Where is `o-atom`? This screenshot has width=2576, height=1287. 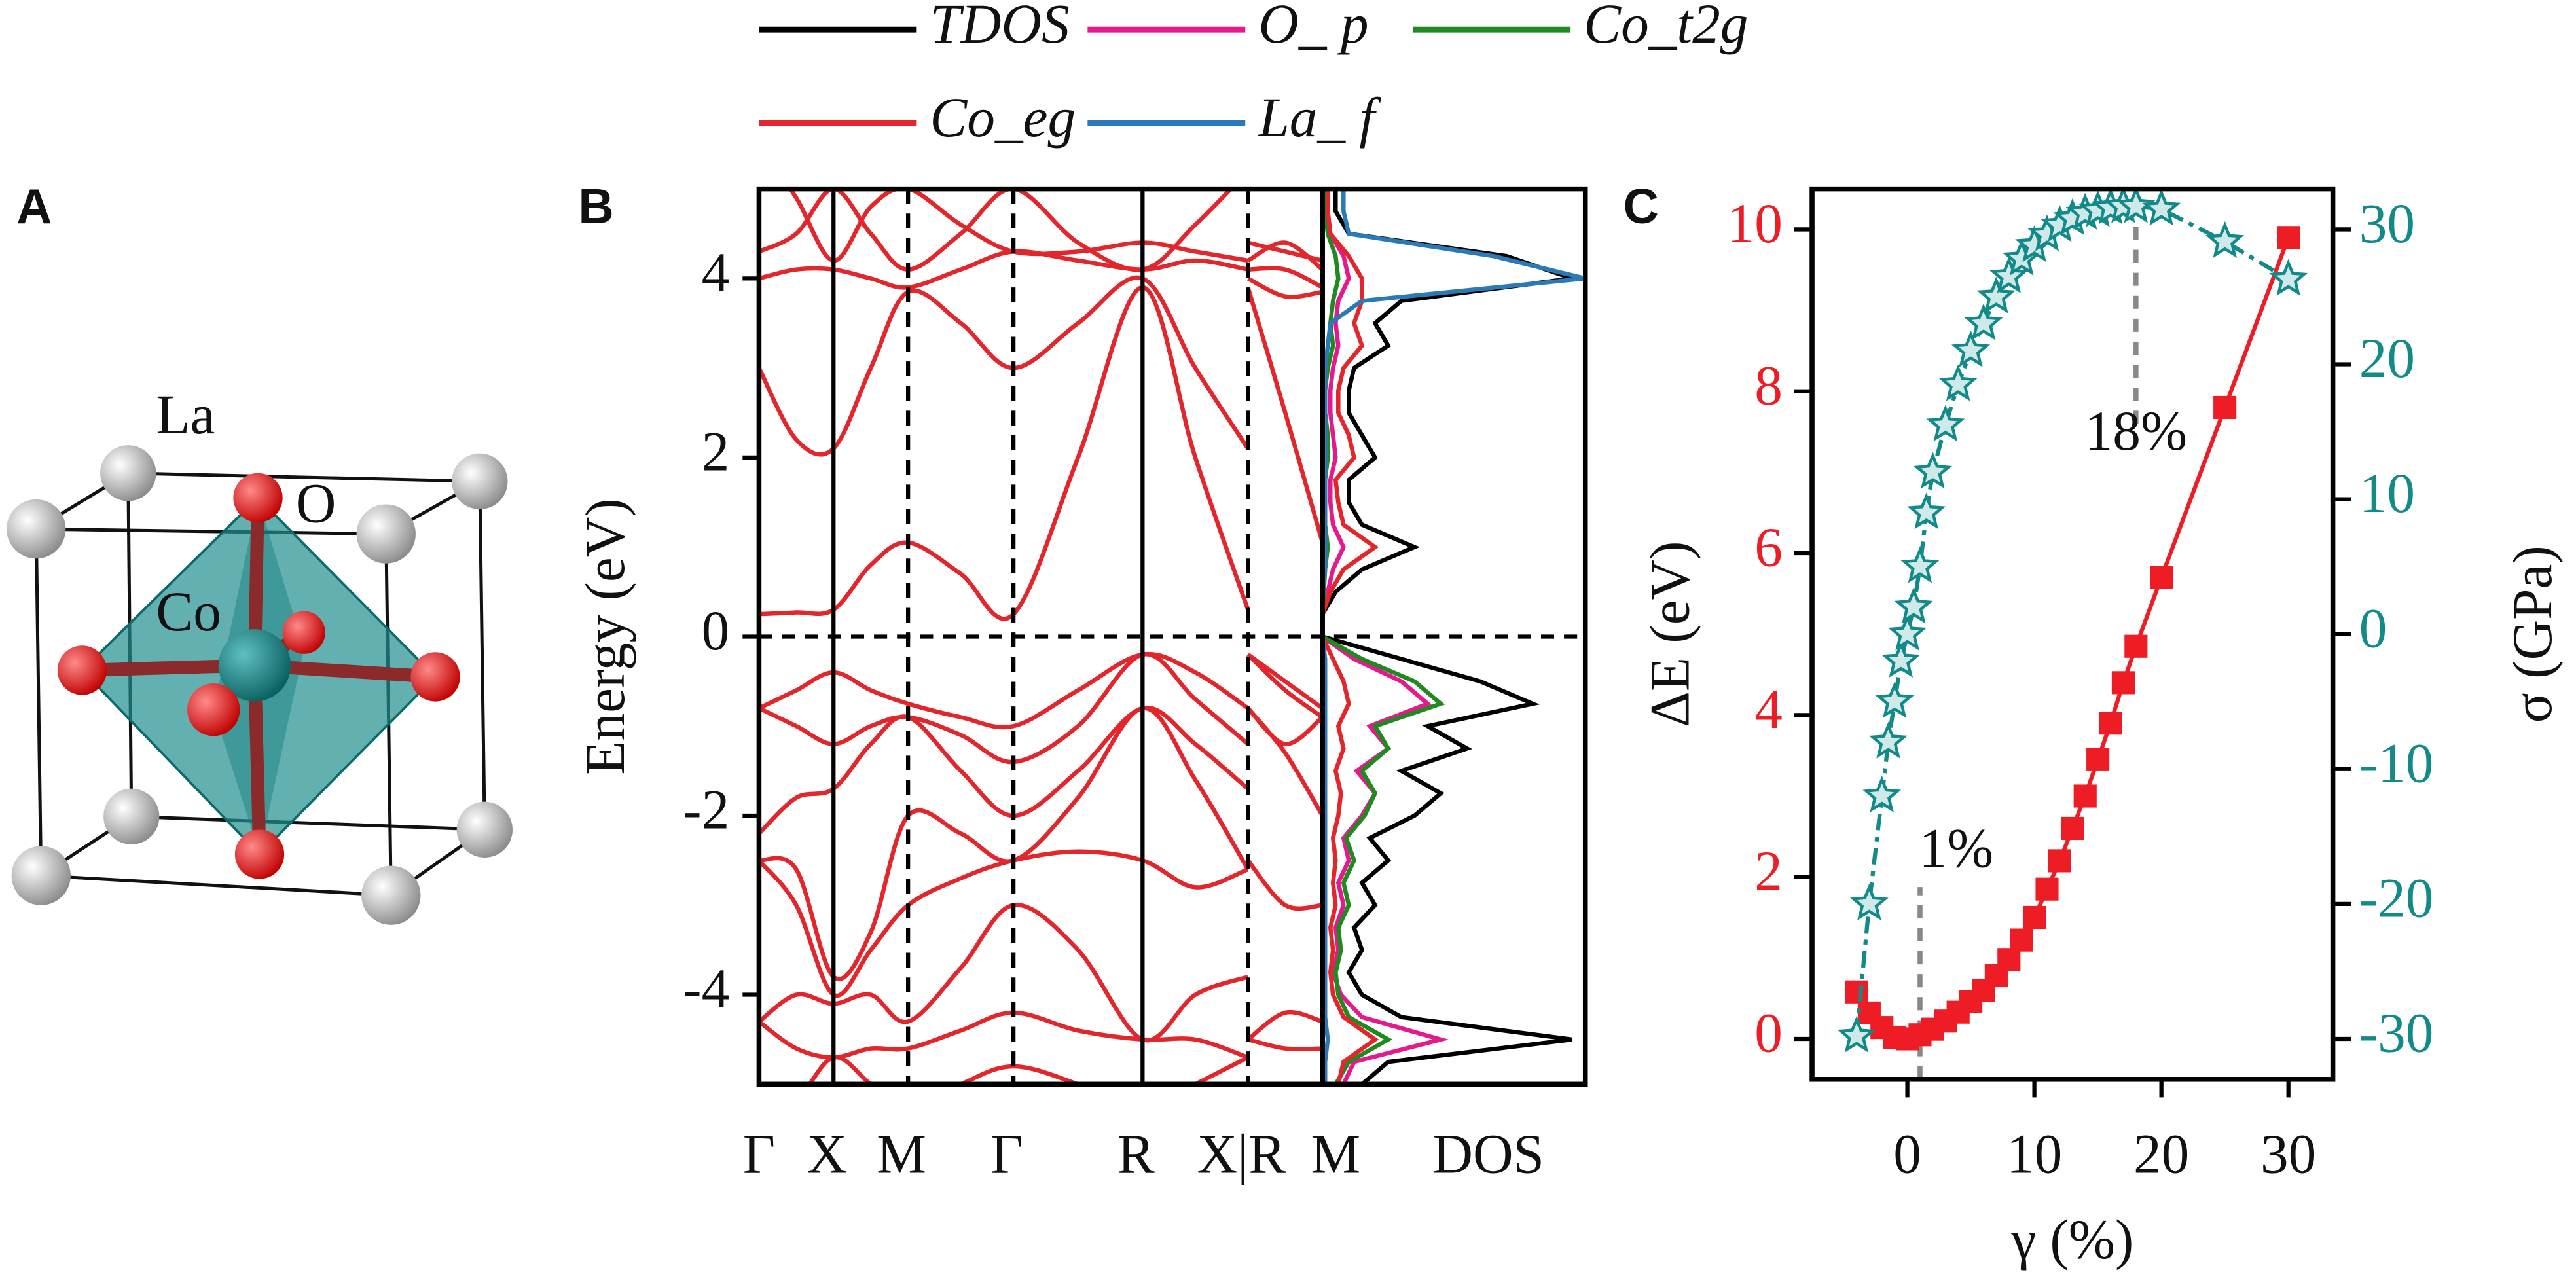
o-atom is located at coordinates (303, 633).